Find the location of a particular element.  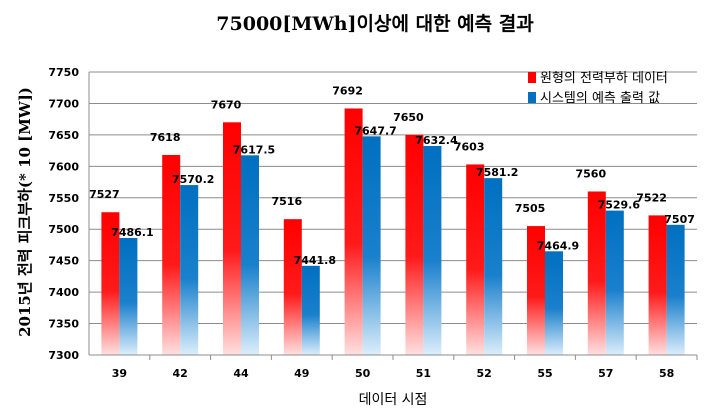

x-axis-label: 데이터 시점 is located at coordinates (393, 400).